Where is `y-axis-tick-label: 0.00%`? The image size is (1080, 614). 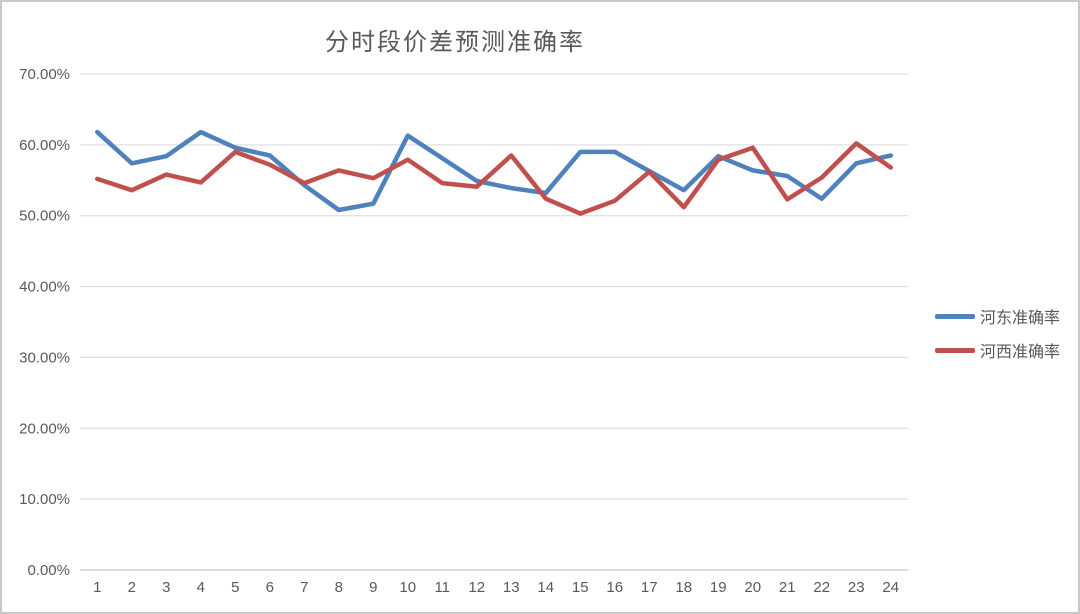 y-axis-tick-label: 0.00% is located at coordinates (48, 570).